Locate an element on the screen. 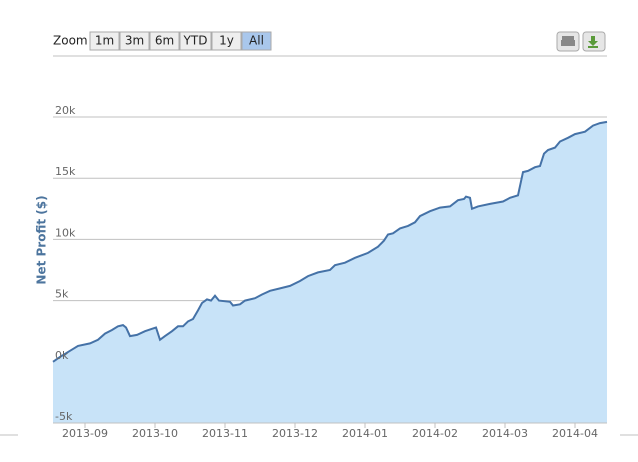 This screenshot has width=638, height=462. y-tick-label: 20k is located at coordinates (65, 110).